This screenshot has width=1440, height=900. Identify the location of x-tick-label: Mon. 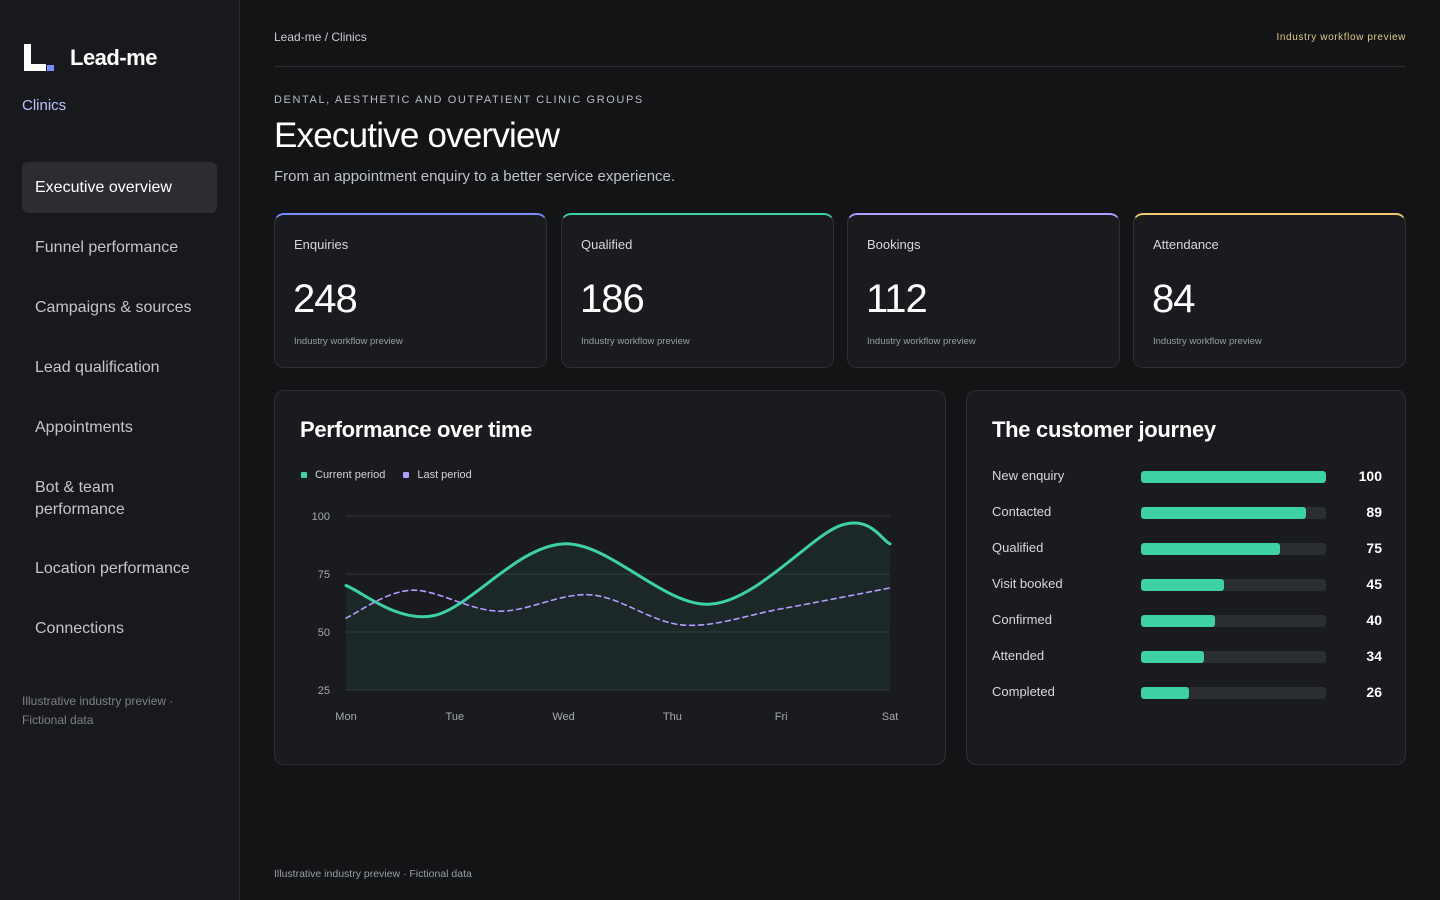
(345, 717).